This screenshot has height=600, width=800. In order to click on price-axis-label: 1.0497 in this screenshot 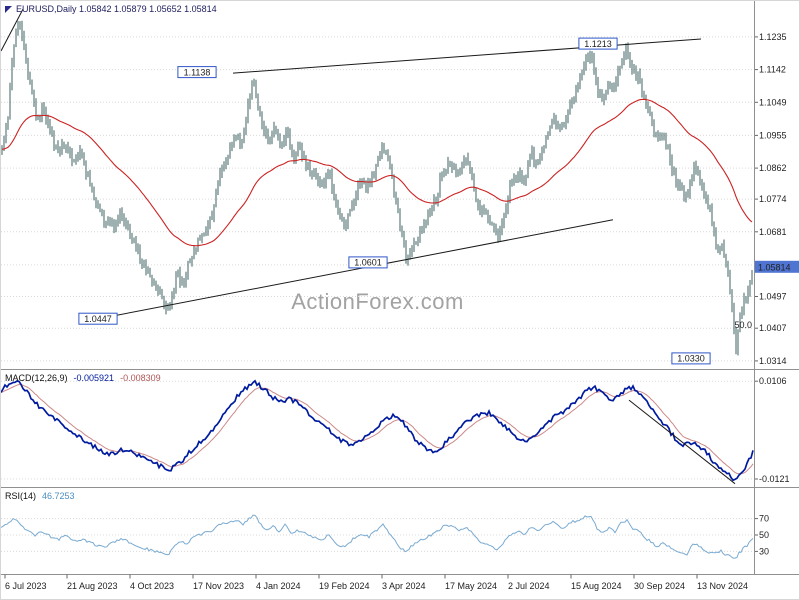, I will do `click(773, 297)`.